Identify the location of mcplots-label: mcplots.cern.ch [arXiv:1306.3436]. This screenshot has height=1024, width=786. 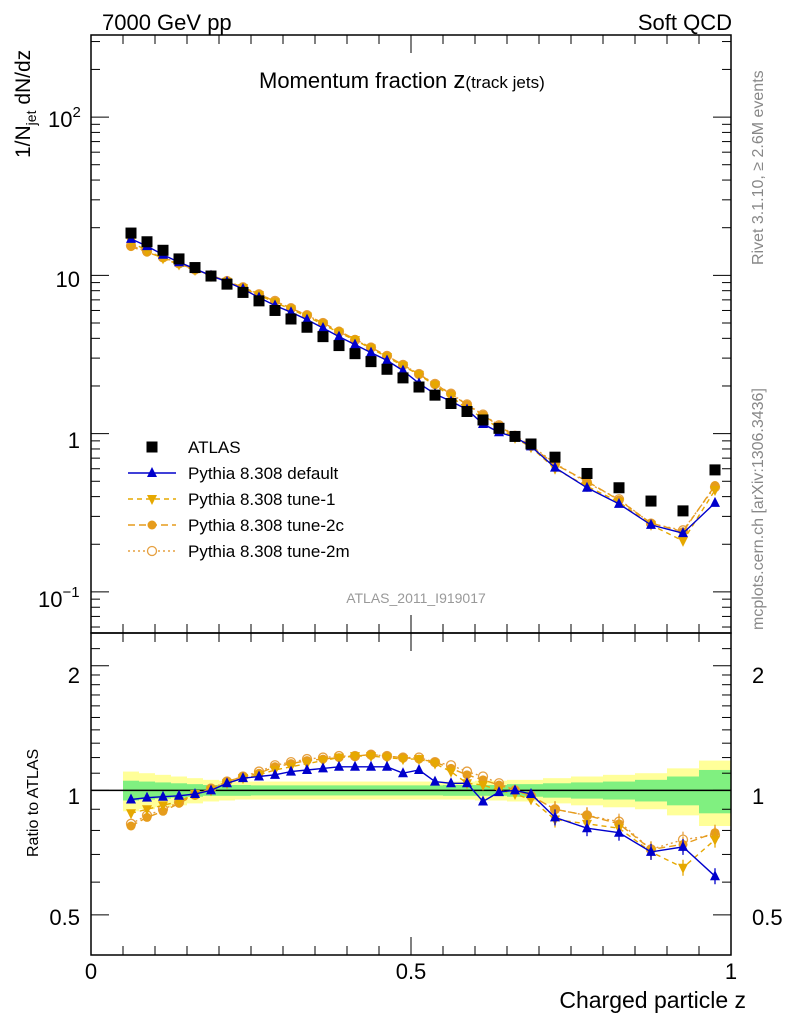
(758, 509).